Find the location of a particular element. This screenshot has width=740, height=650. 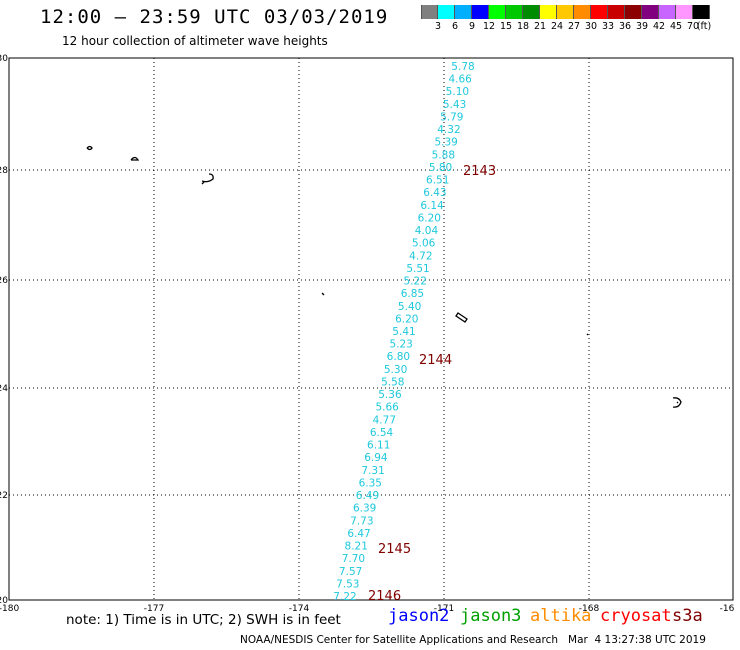

color-scale is located at coordinates (565, 12).